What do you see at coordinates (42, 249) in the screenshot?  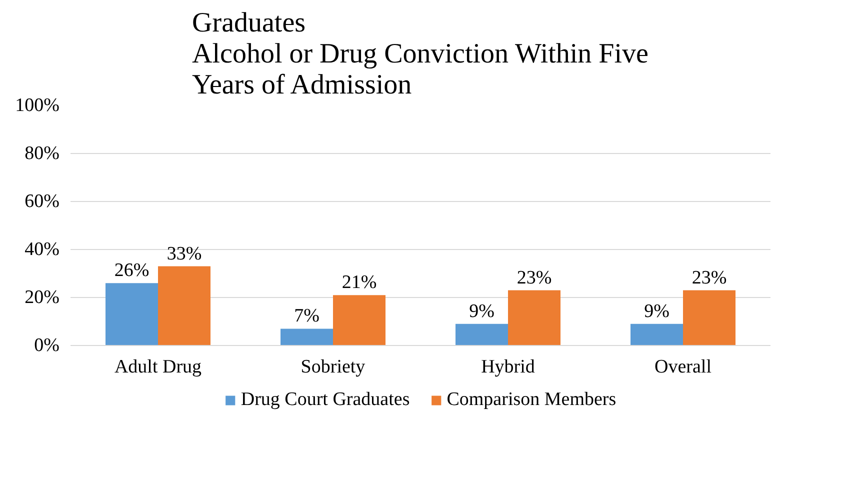 I see `y-tick-label: 40%` at bounding box center [42, 249].